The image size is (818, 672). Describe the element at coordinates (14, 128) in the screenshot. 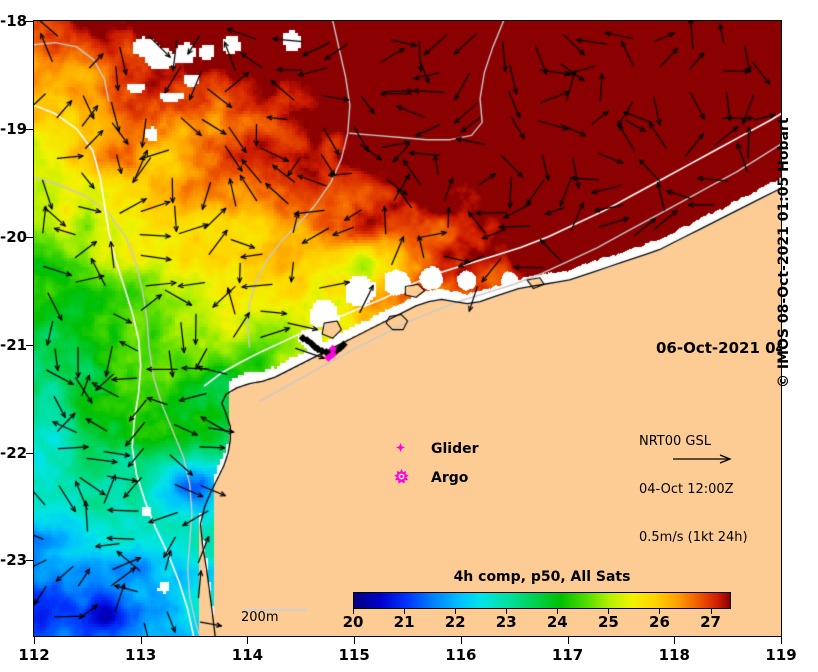

I see `y-axis-label: -19` at that location.